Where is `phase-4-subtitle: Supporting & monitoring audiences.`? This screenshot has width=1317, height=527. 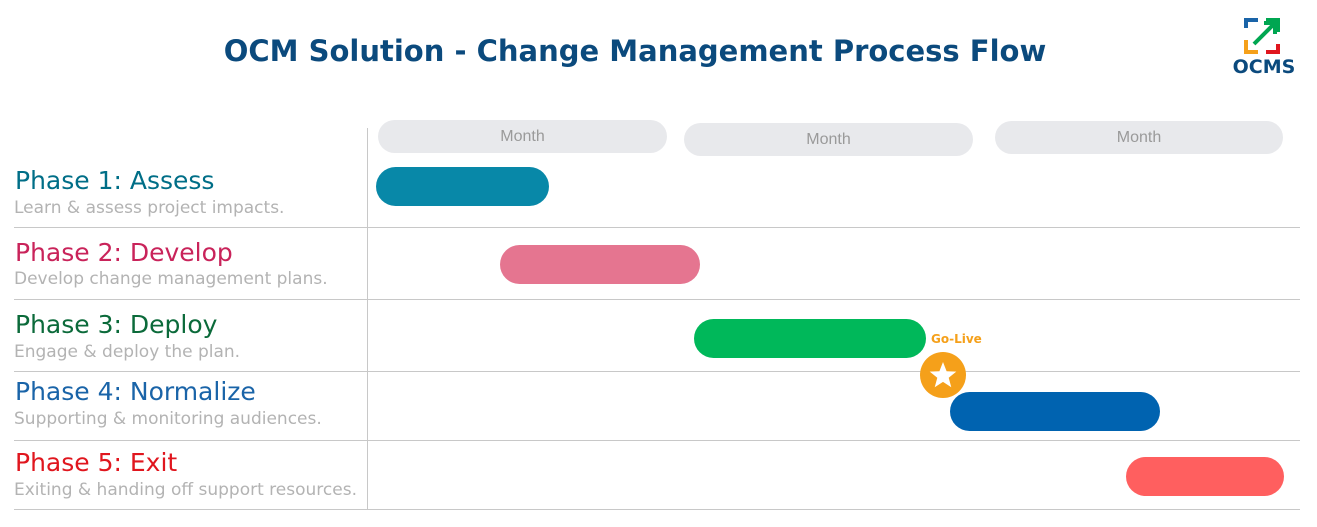 phase-4-subtitle: Supporting & monitoring audiences. is located at coordinates (168, 419).